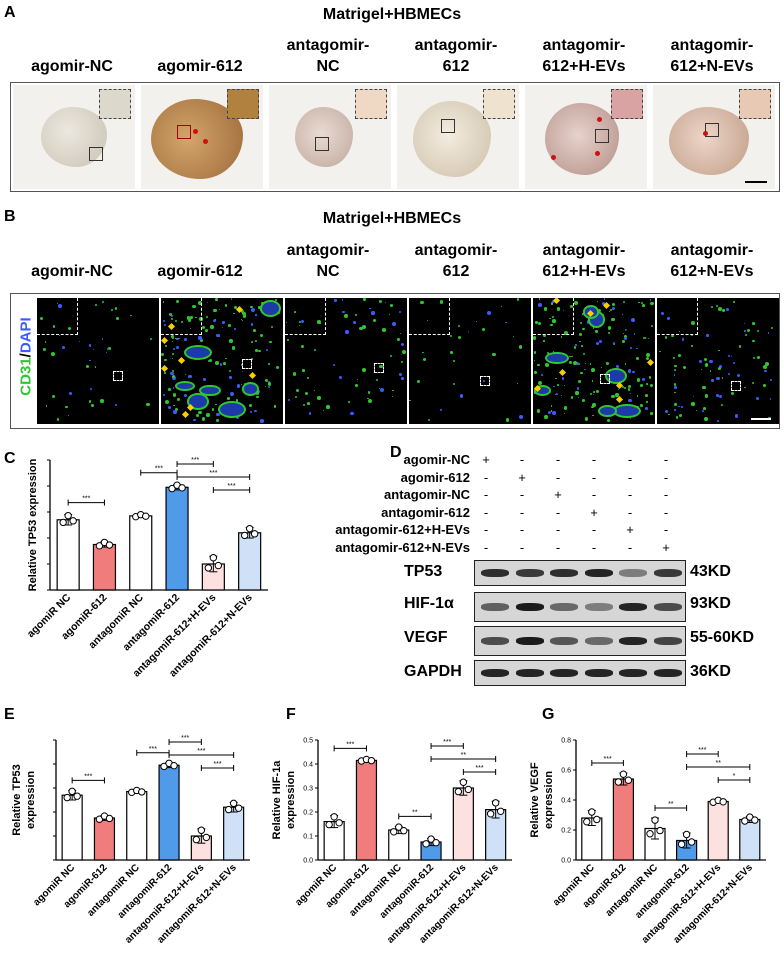 The height and width of the screenshot is (979, 784). I want to click on cd31-stain-label: CD31, so click(26, 376).